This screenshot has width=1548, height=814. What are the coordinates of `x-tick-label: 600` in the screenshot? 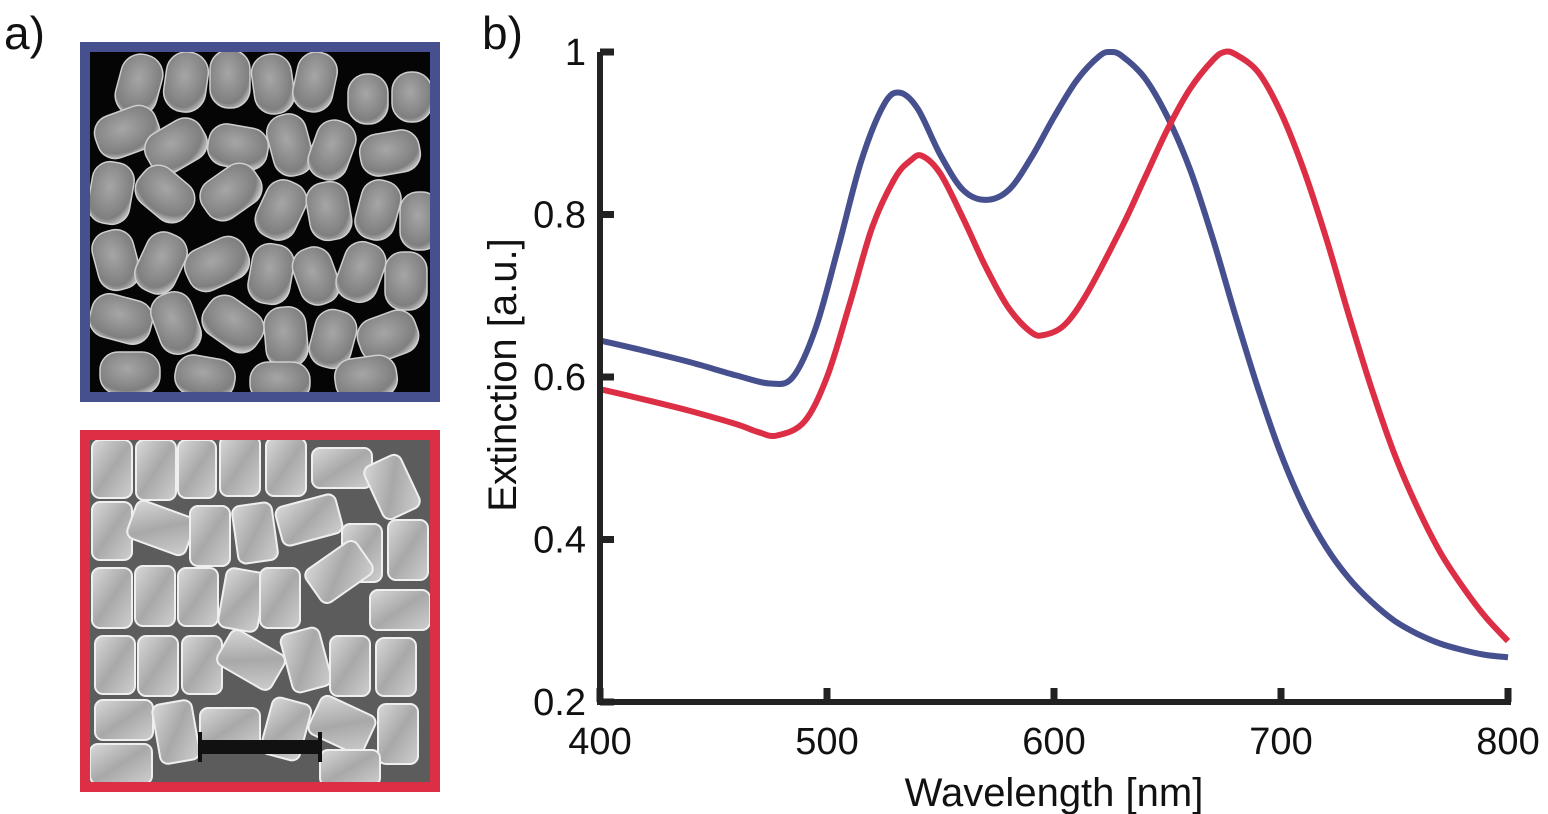 It's located at (1053, 742).